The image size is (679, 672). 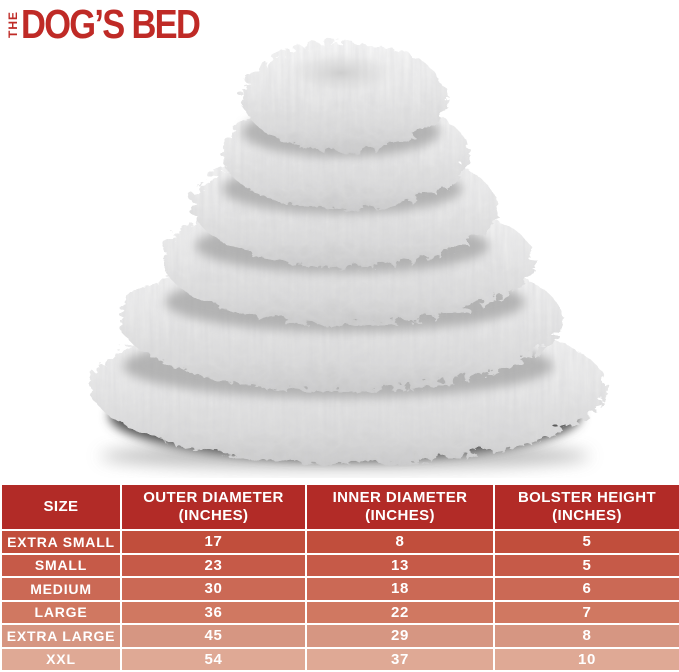 I want to click on column-header-outer-diameter: OUTER DIAMETER (INCHES), so click(x=213, y=507).